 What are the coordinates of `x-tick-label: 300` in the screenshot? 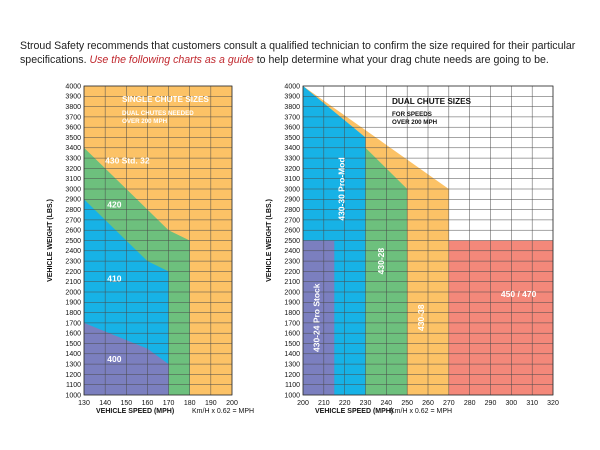 It's located at (511, 403).